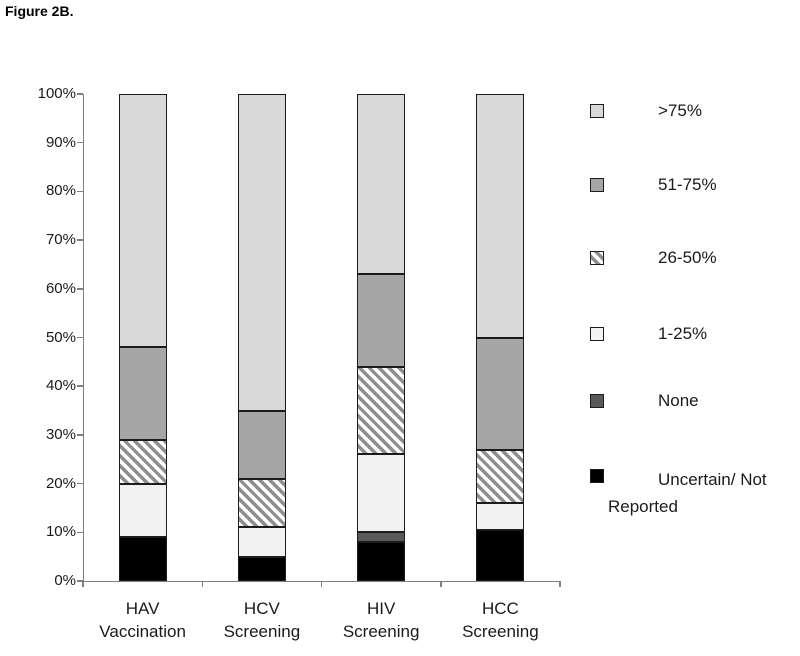 The height and width of the screenshot is (656, 800). Describe the element at coordinates (381, 620) in the screenshot. I see `category-label: HIV Screening` at that location.